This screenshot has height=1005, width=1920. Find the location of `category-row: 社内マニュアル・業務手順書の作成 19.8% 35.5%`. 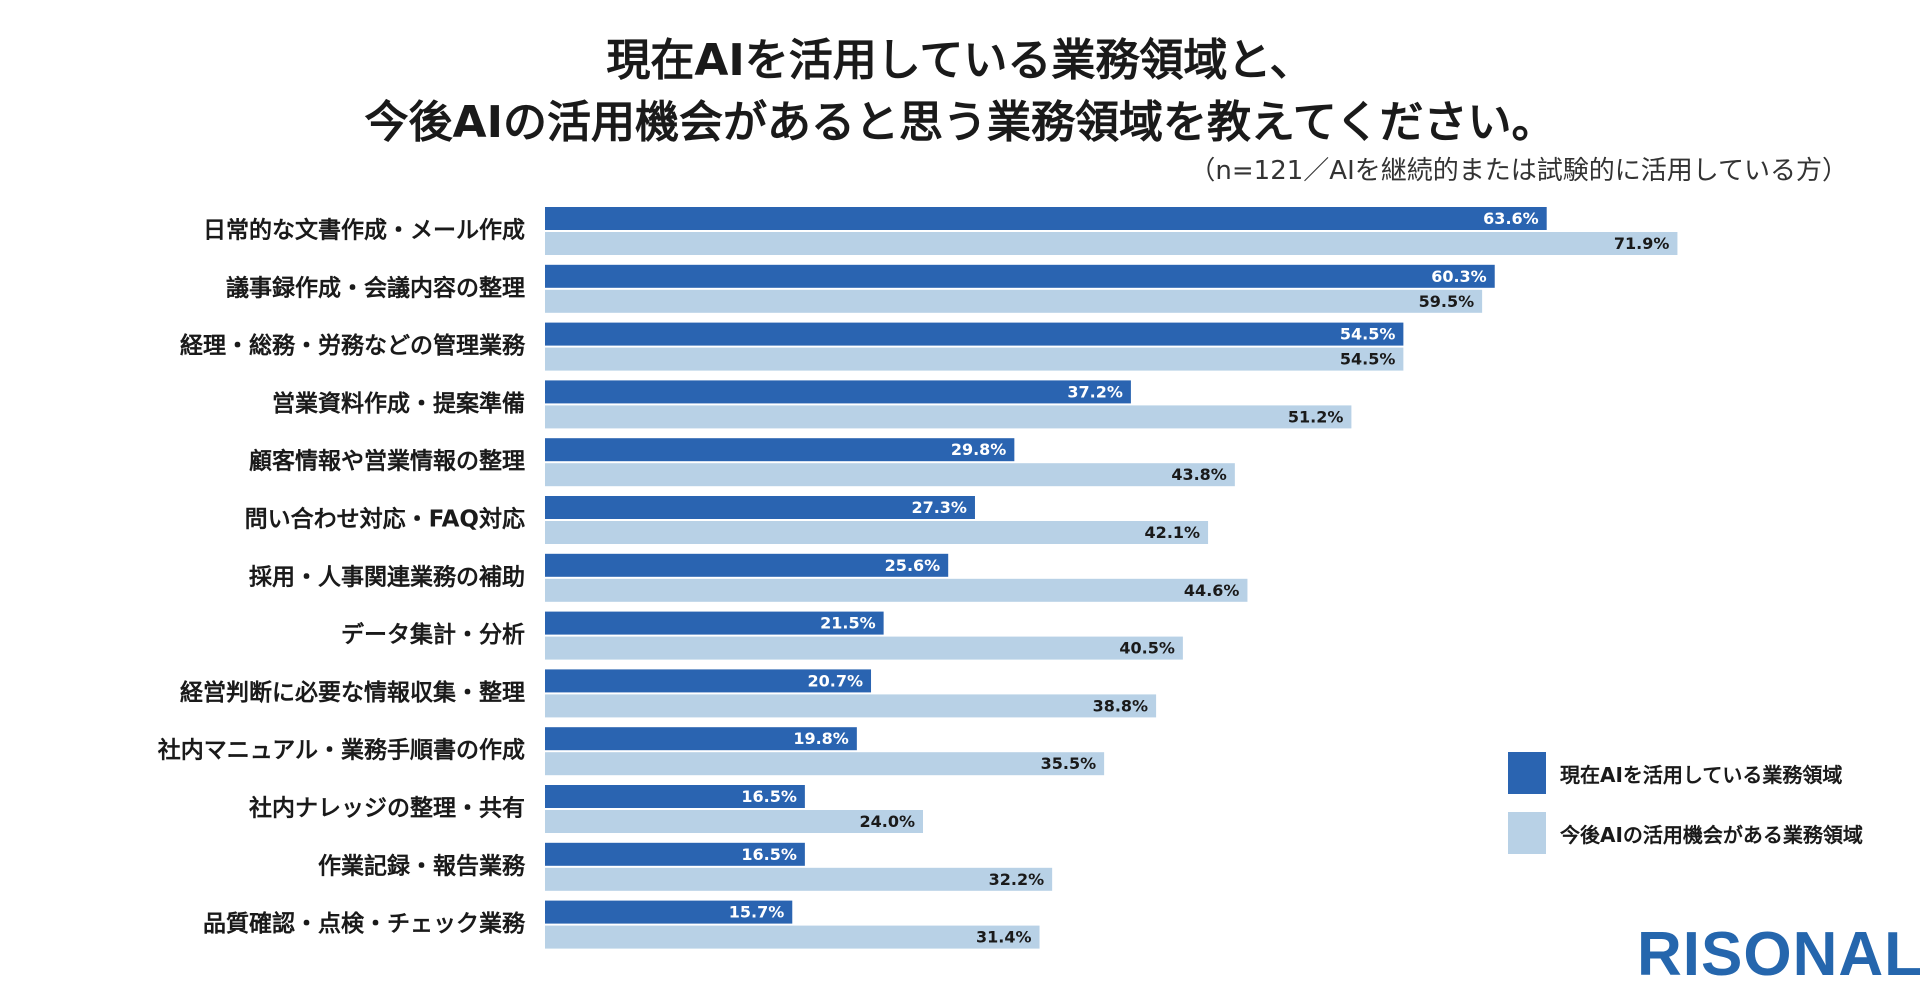

category-row: 社内マニュアル・業務手順書の作成 19.8% 35.5% is located at coordinates (631, 751).